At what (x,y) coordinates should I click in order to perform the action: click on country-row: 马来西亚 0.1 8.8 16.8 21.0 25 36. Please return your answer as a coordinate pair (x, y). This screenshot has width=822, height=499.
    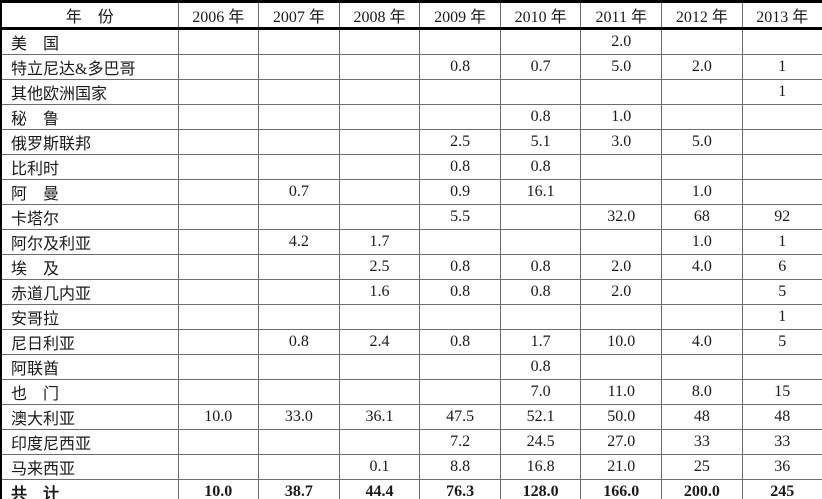
    Looking at the image, I should click on (411, 467).